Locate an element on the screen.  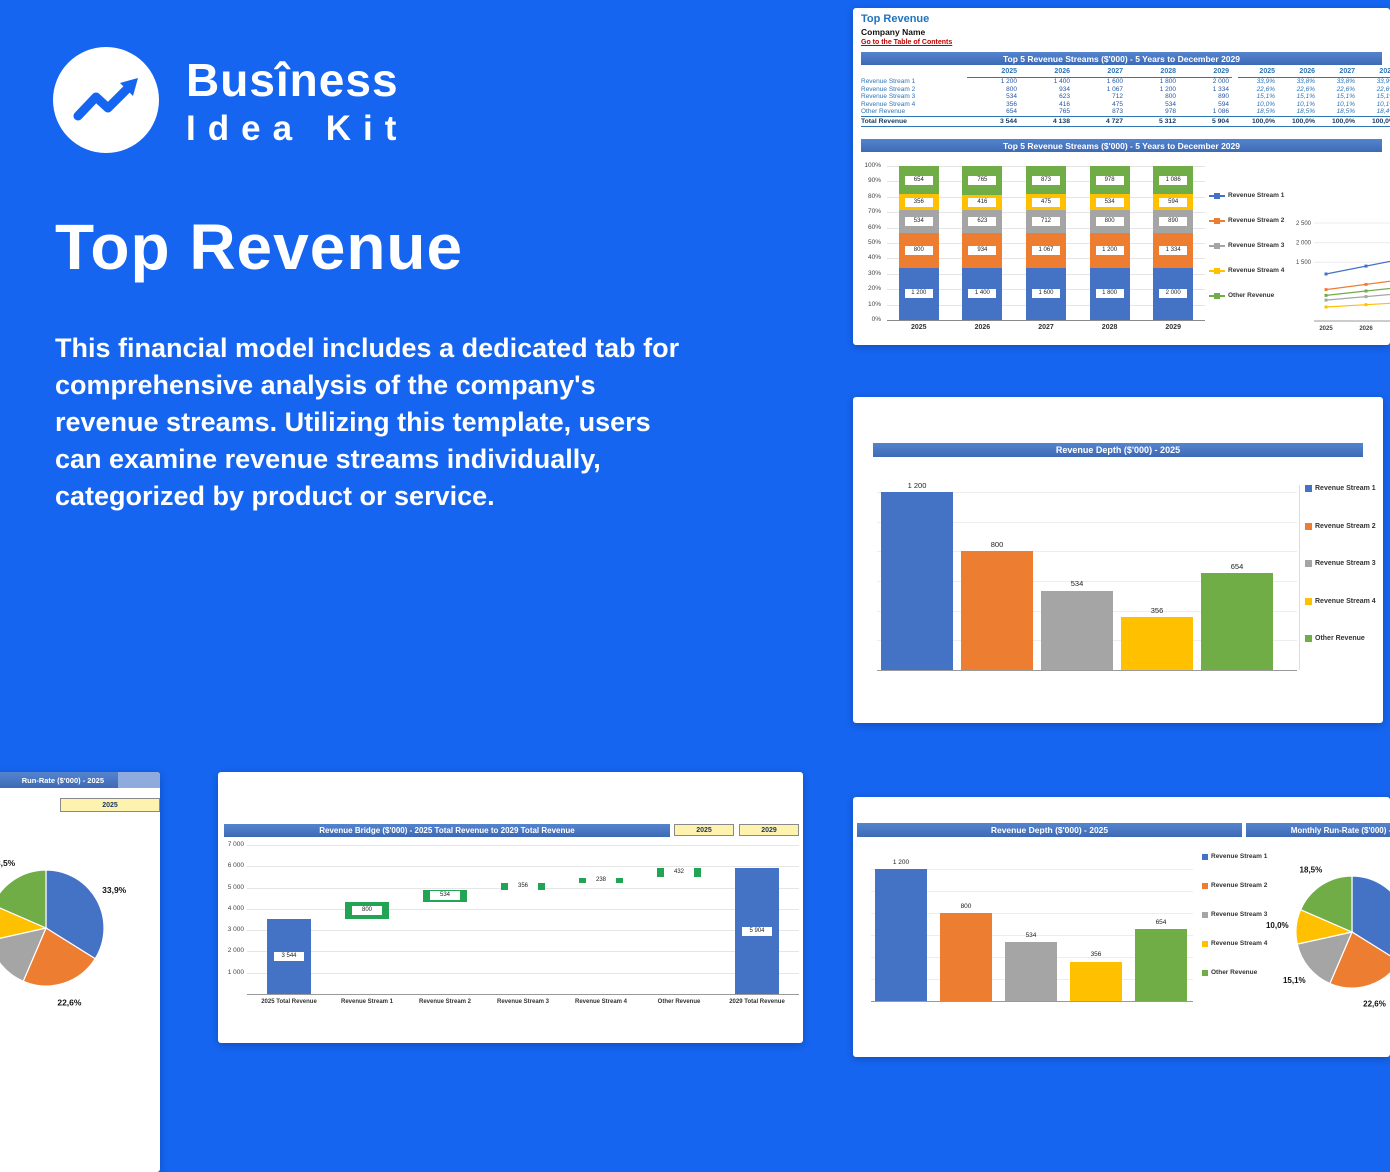
pct-cell: 18,4% is located at coordinates (1383, 112).